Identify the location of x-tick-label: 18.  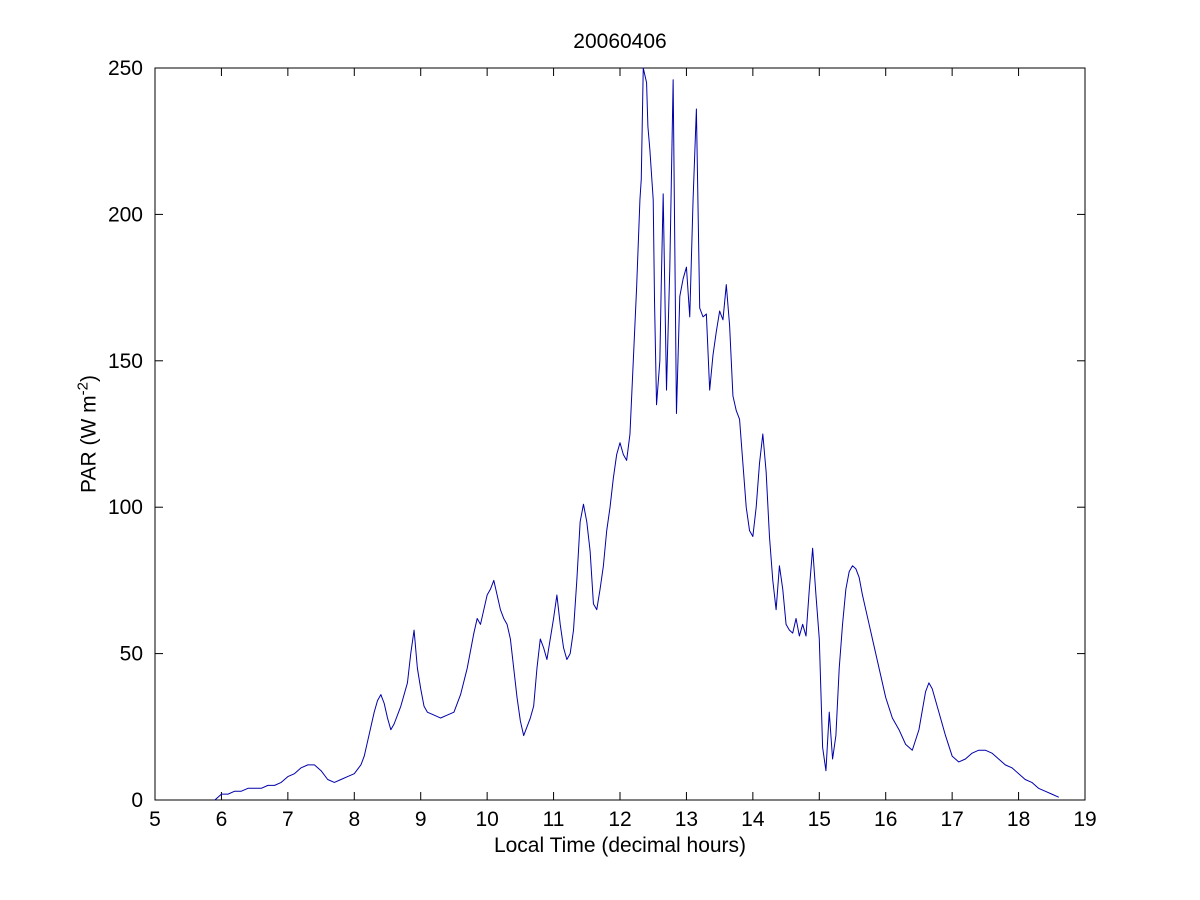
(1018, 819).